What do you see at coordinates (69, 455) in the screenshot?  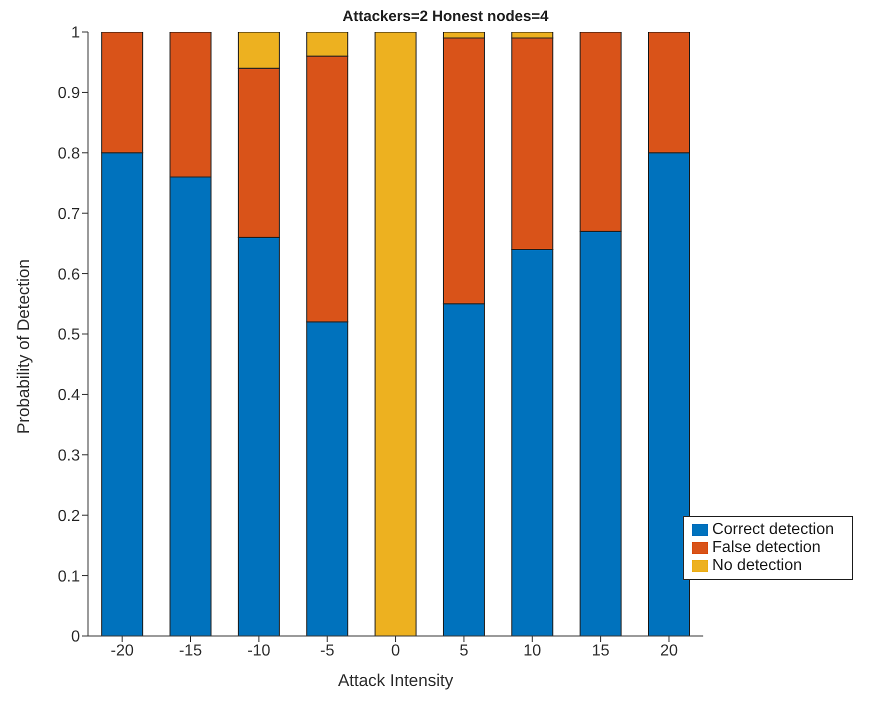 I see `y-tick-label: 0.3` at bounding box center [69, 455].